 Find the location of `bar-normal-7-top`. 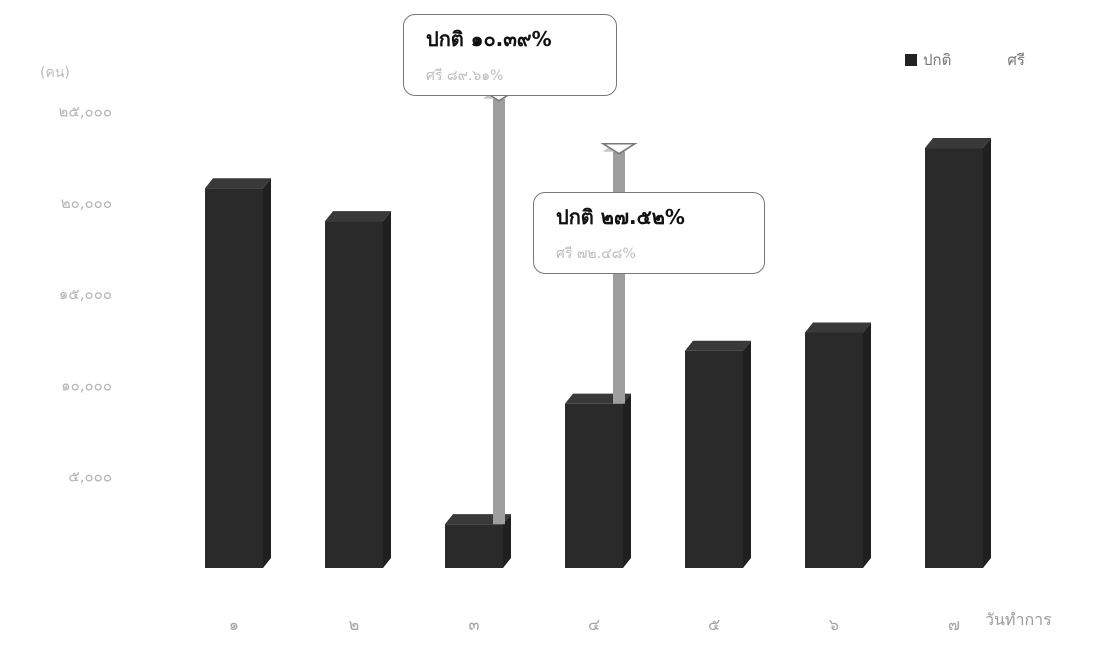

bar-normal-7-top is located at coordinates (958, 143).